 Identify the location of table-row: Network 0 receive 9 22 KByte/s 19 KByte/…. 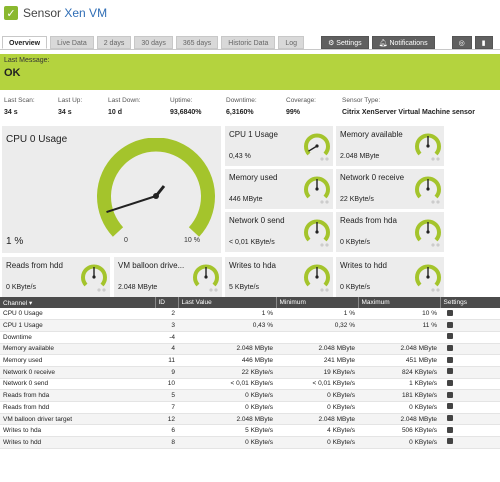
(250, 372).